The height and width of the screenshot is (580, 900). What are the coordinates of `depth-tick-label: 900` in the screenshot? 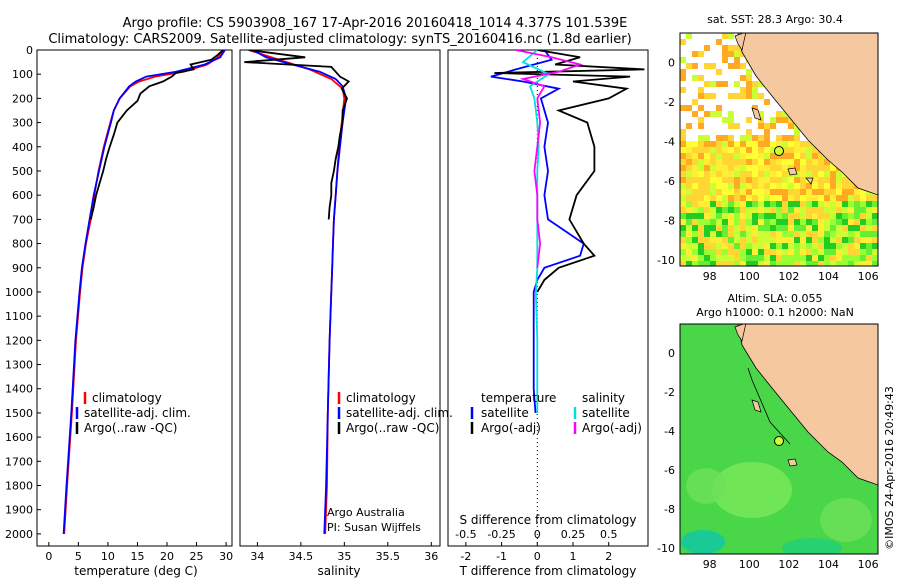 It's located at (22, 268).